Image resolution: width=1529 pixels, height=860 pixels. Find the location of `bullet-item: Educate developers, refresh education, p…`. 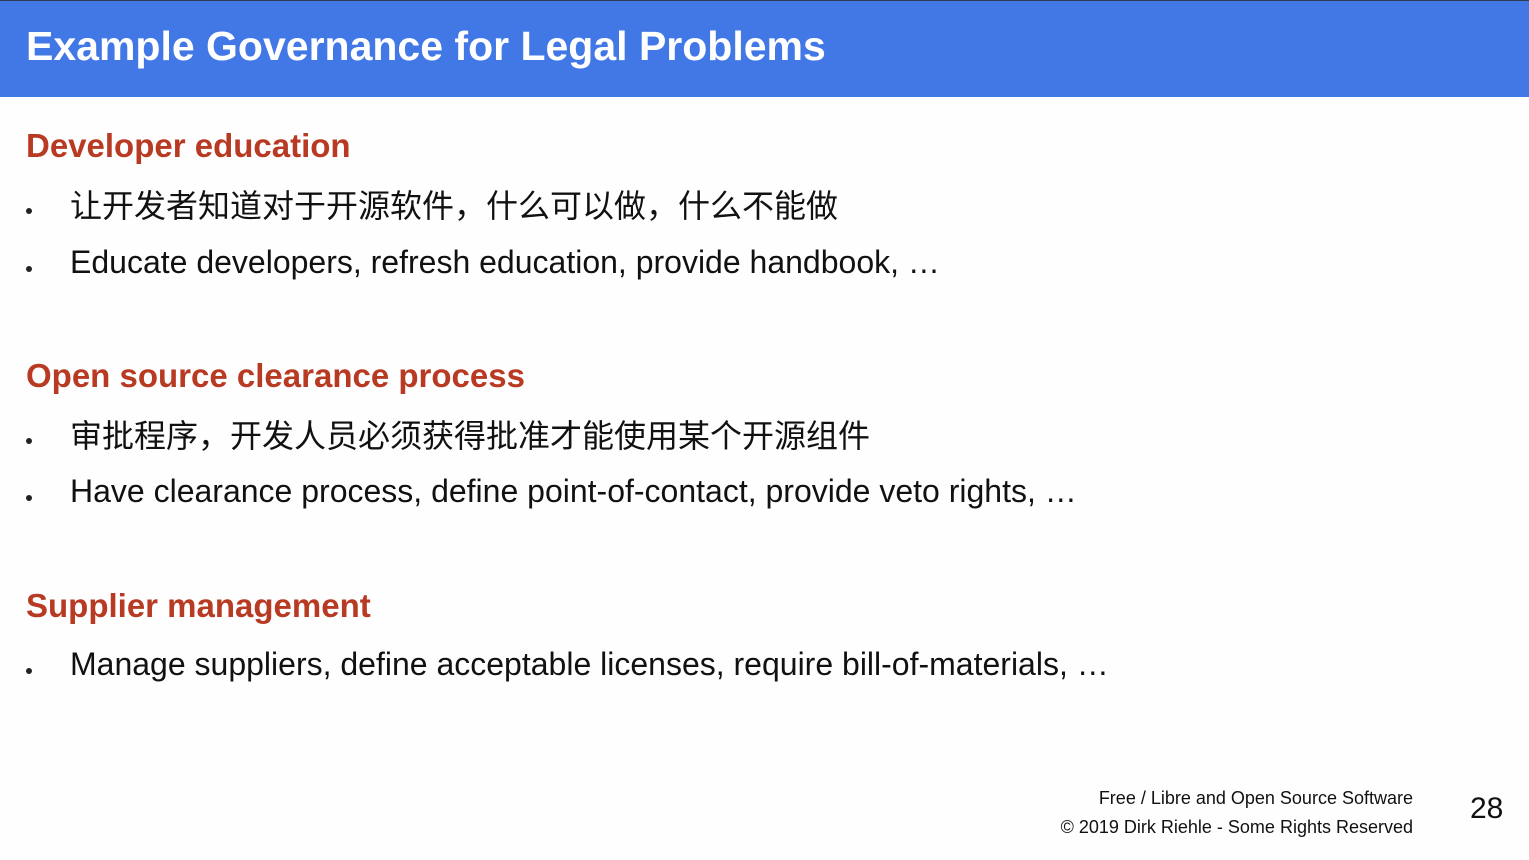

bullet-item: Educate developers, refresh education, p… is located at coordinates (483, 262).